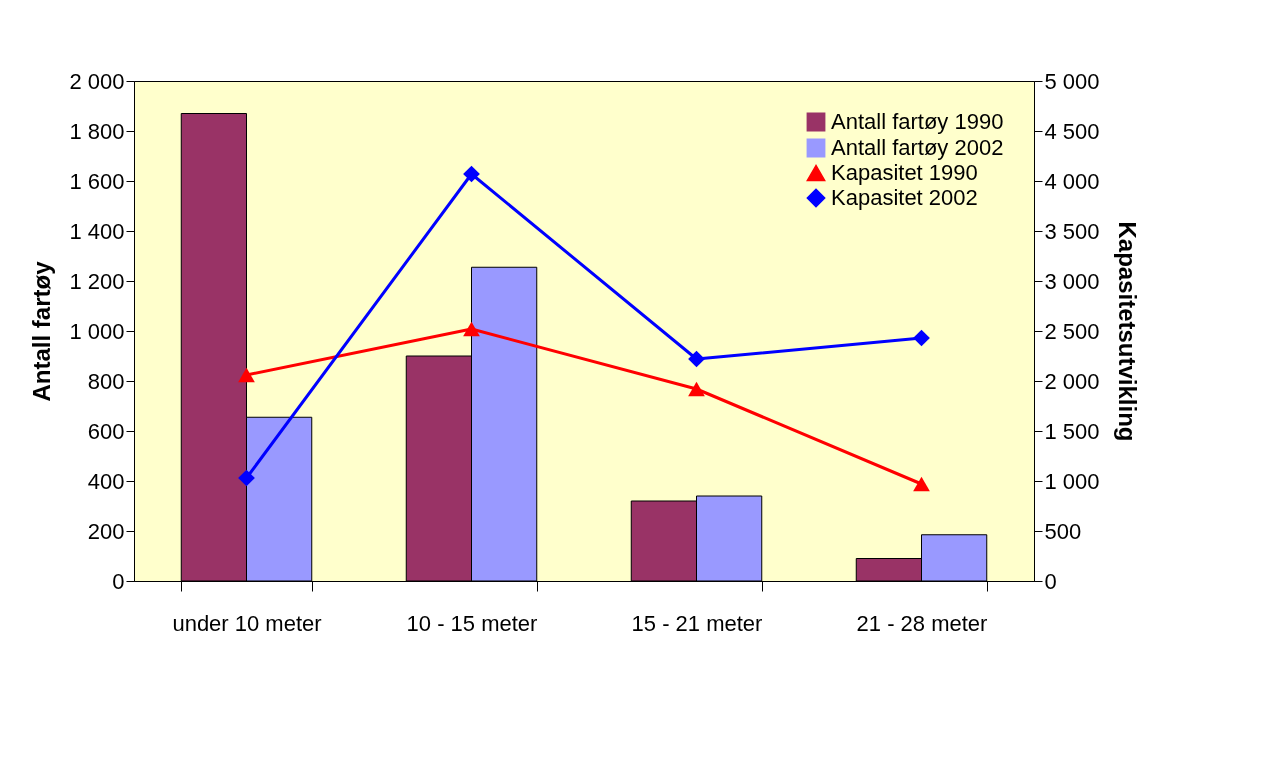 The width and height of the screenshot is (1281, 765). Describe the element at coordinates (1072, 231) in the screenshot. I see `y2-tick-label: 3 500` at that location.